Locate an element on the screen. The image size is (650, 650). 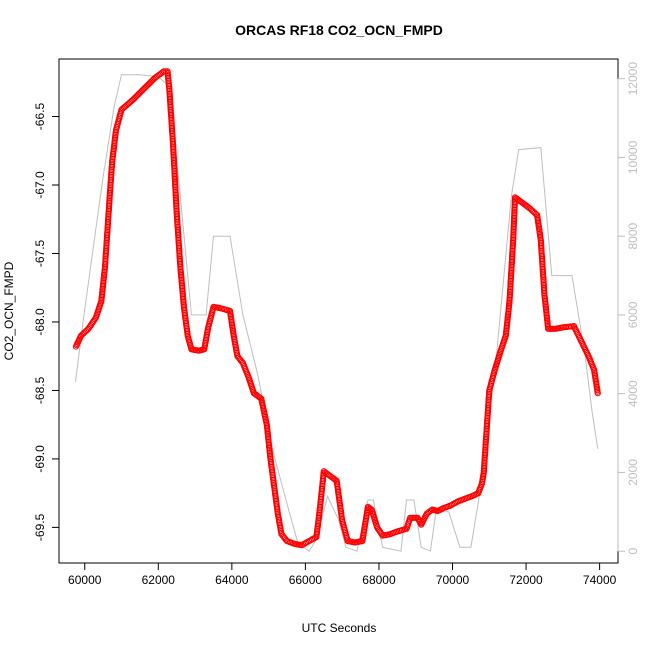
x-axis-label: UTC Seconds is located at coordinates (339, 628).